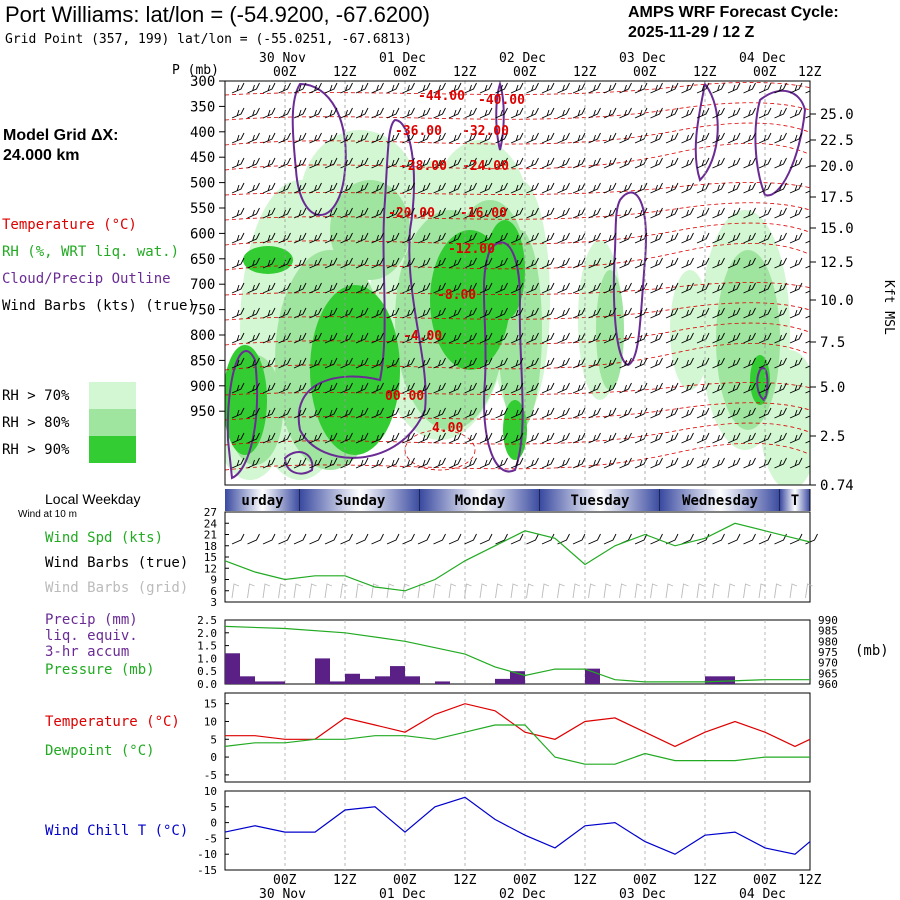 The image size is (900, 900). Describe the element at coordinates (100, 751) in the screenshot. I see `legend-dewpoint: Dewpoint (°C)` at that location.